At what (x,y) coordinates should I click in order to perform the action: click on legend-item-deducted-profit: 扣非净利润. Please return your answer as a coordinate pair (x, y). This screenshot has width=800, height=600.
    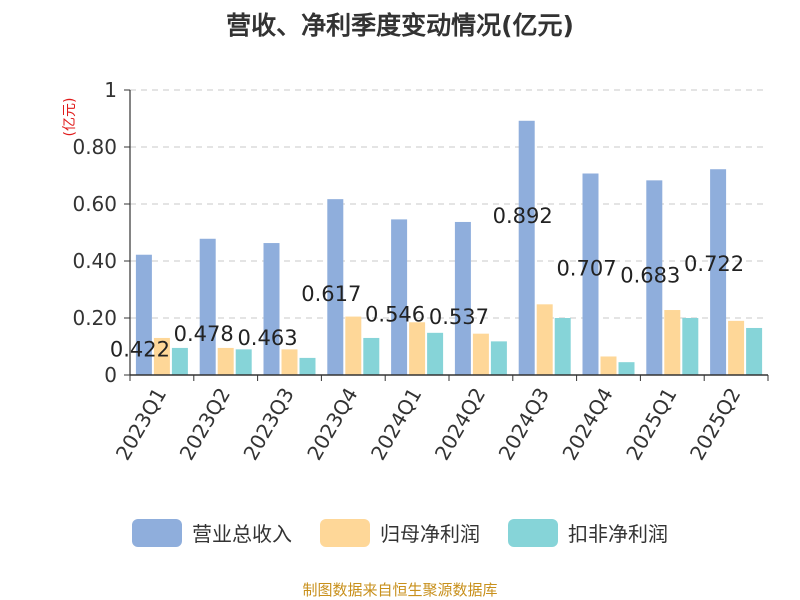
    Looking at the image, I should click on (588, 532).